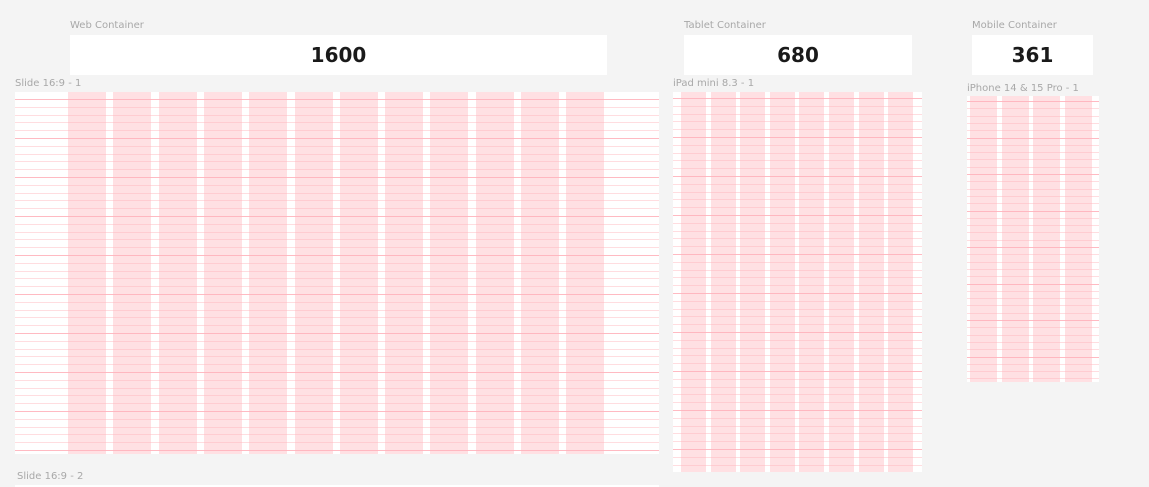 The height and width of the screenshot is (487, 1149). Describe the element at coordinates (725, 25) in the screenshot. I see `tablet-container-label: Tablet Container` at that location.